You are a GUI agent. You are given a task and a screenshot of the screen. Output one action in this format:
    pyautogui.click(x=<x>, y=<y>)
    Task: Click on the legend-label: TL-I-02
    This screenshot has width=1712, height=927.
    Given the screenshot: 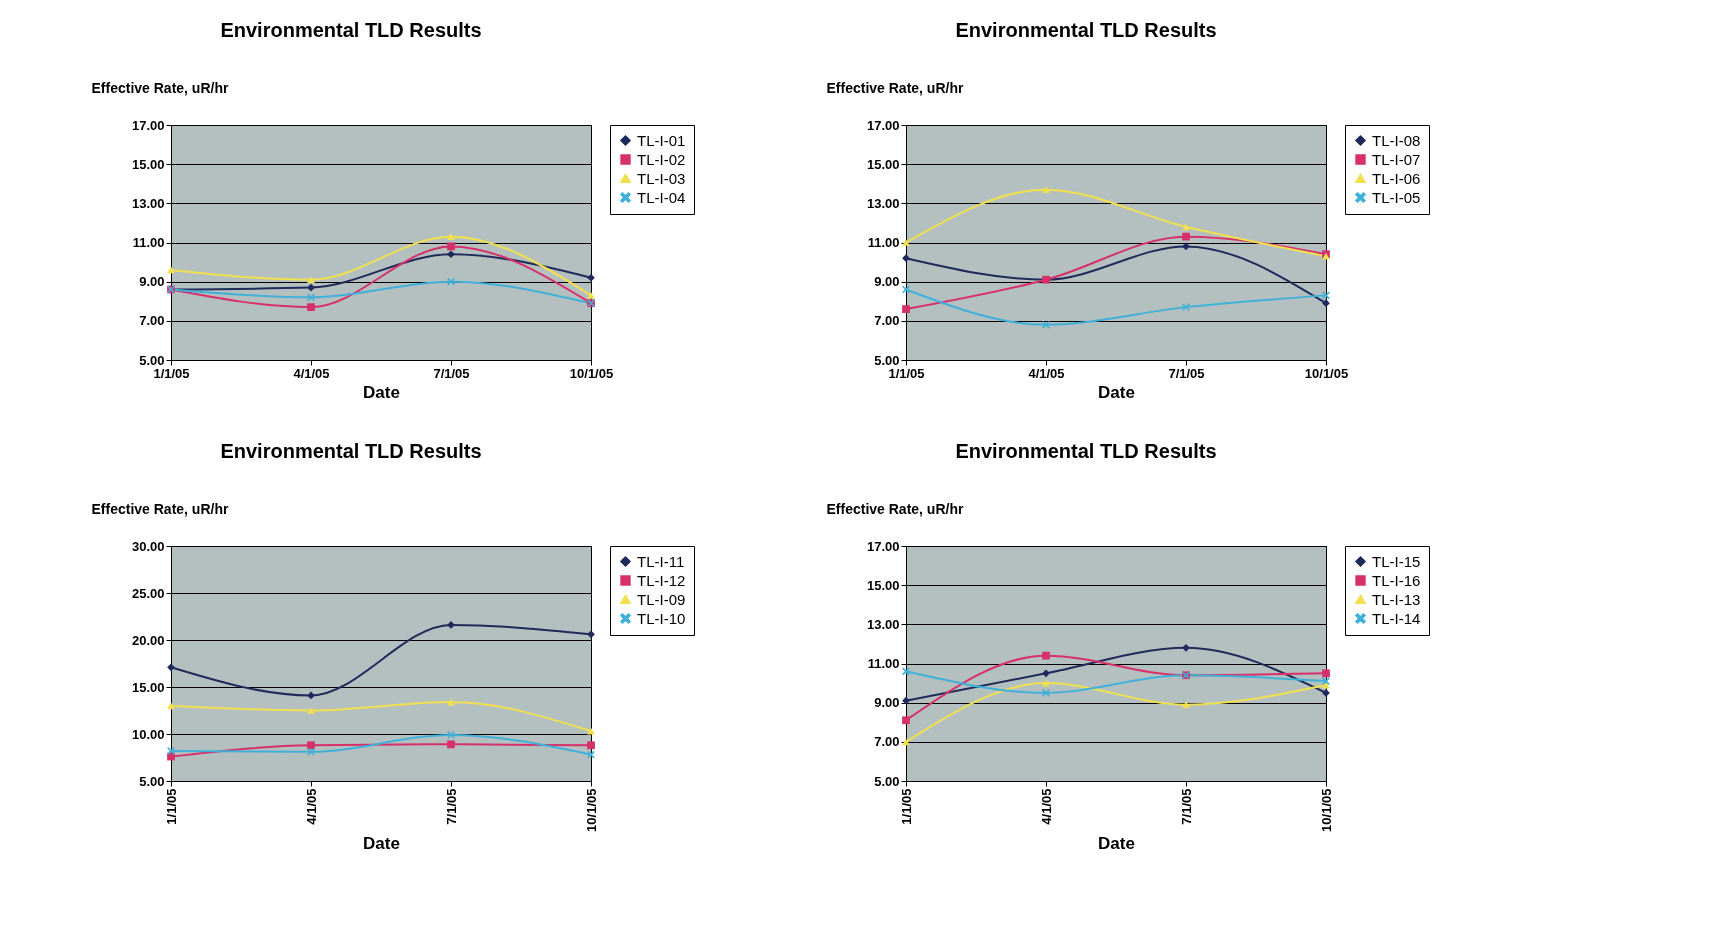 What is the action you would take?
    pyautogui.click(x=661, y=159)
    